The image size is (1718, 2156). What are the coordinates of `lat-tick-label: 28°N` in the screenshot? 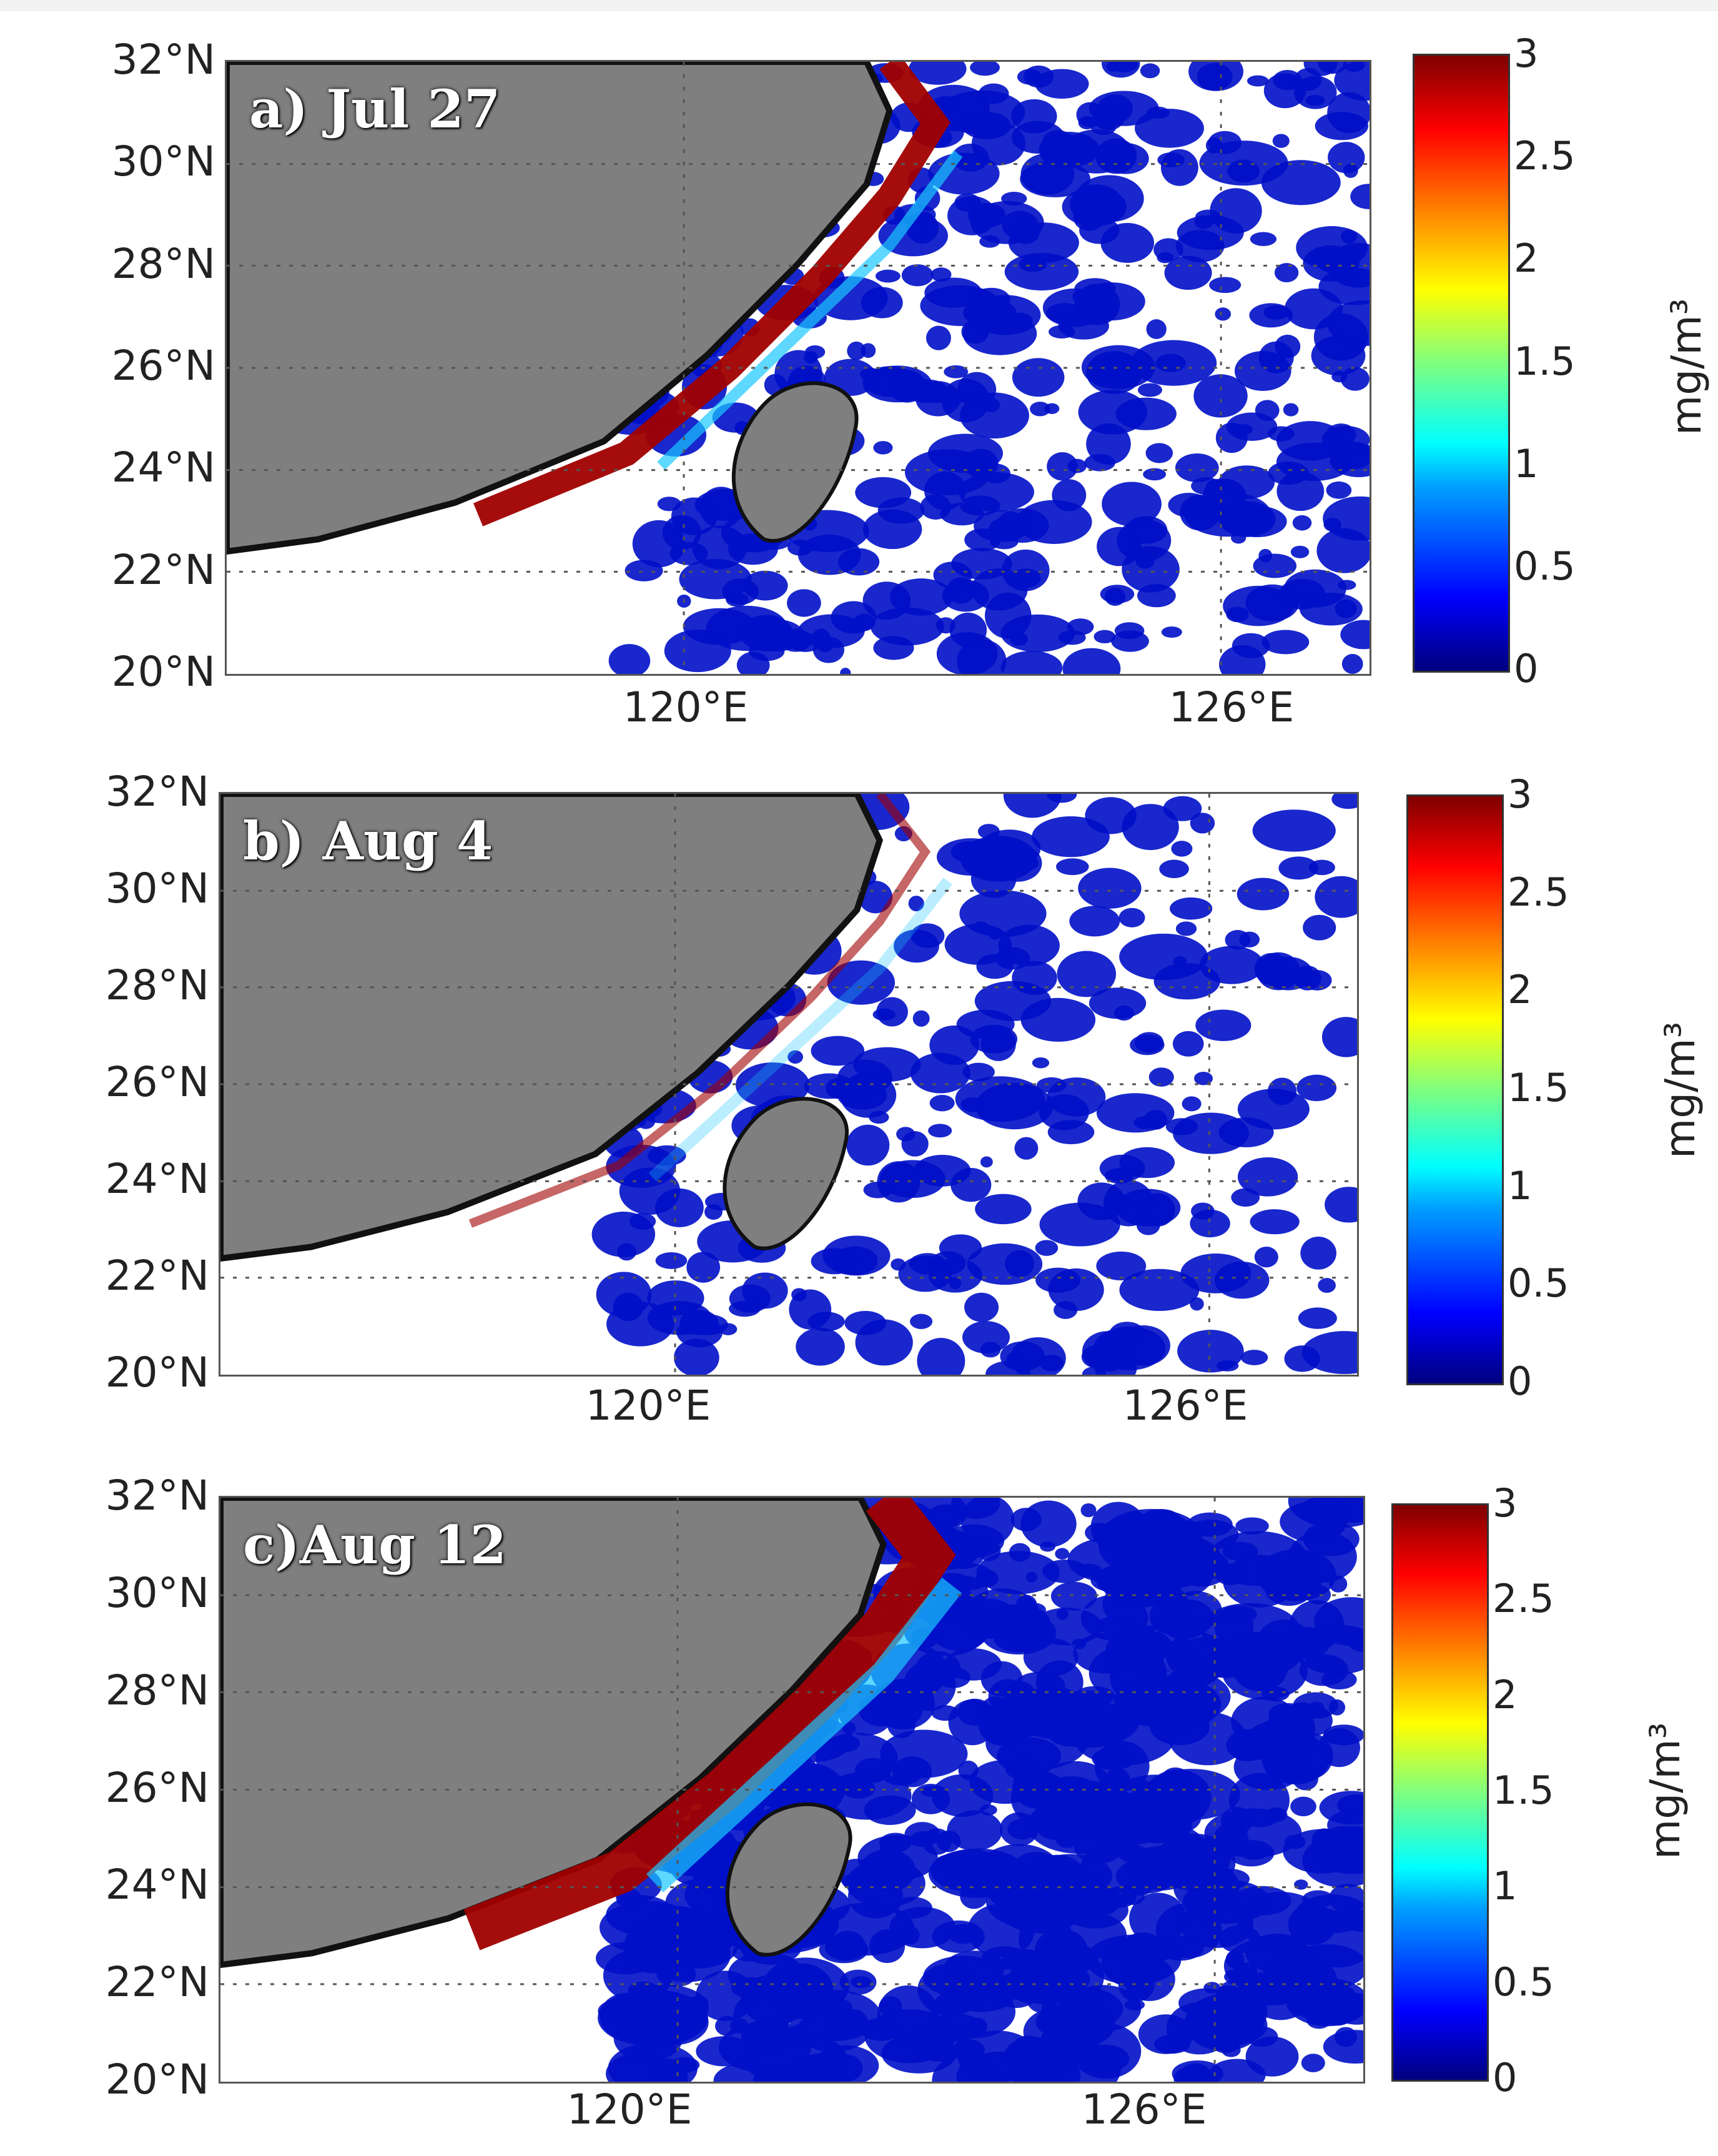 It's located at (163, 263).